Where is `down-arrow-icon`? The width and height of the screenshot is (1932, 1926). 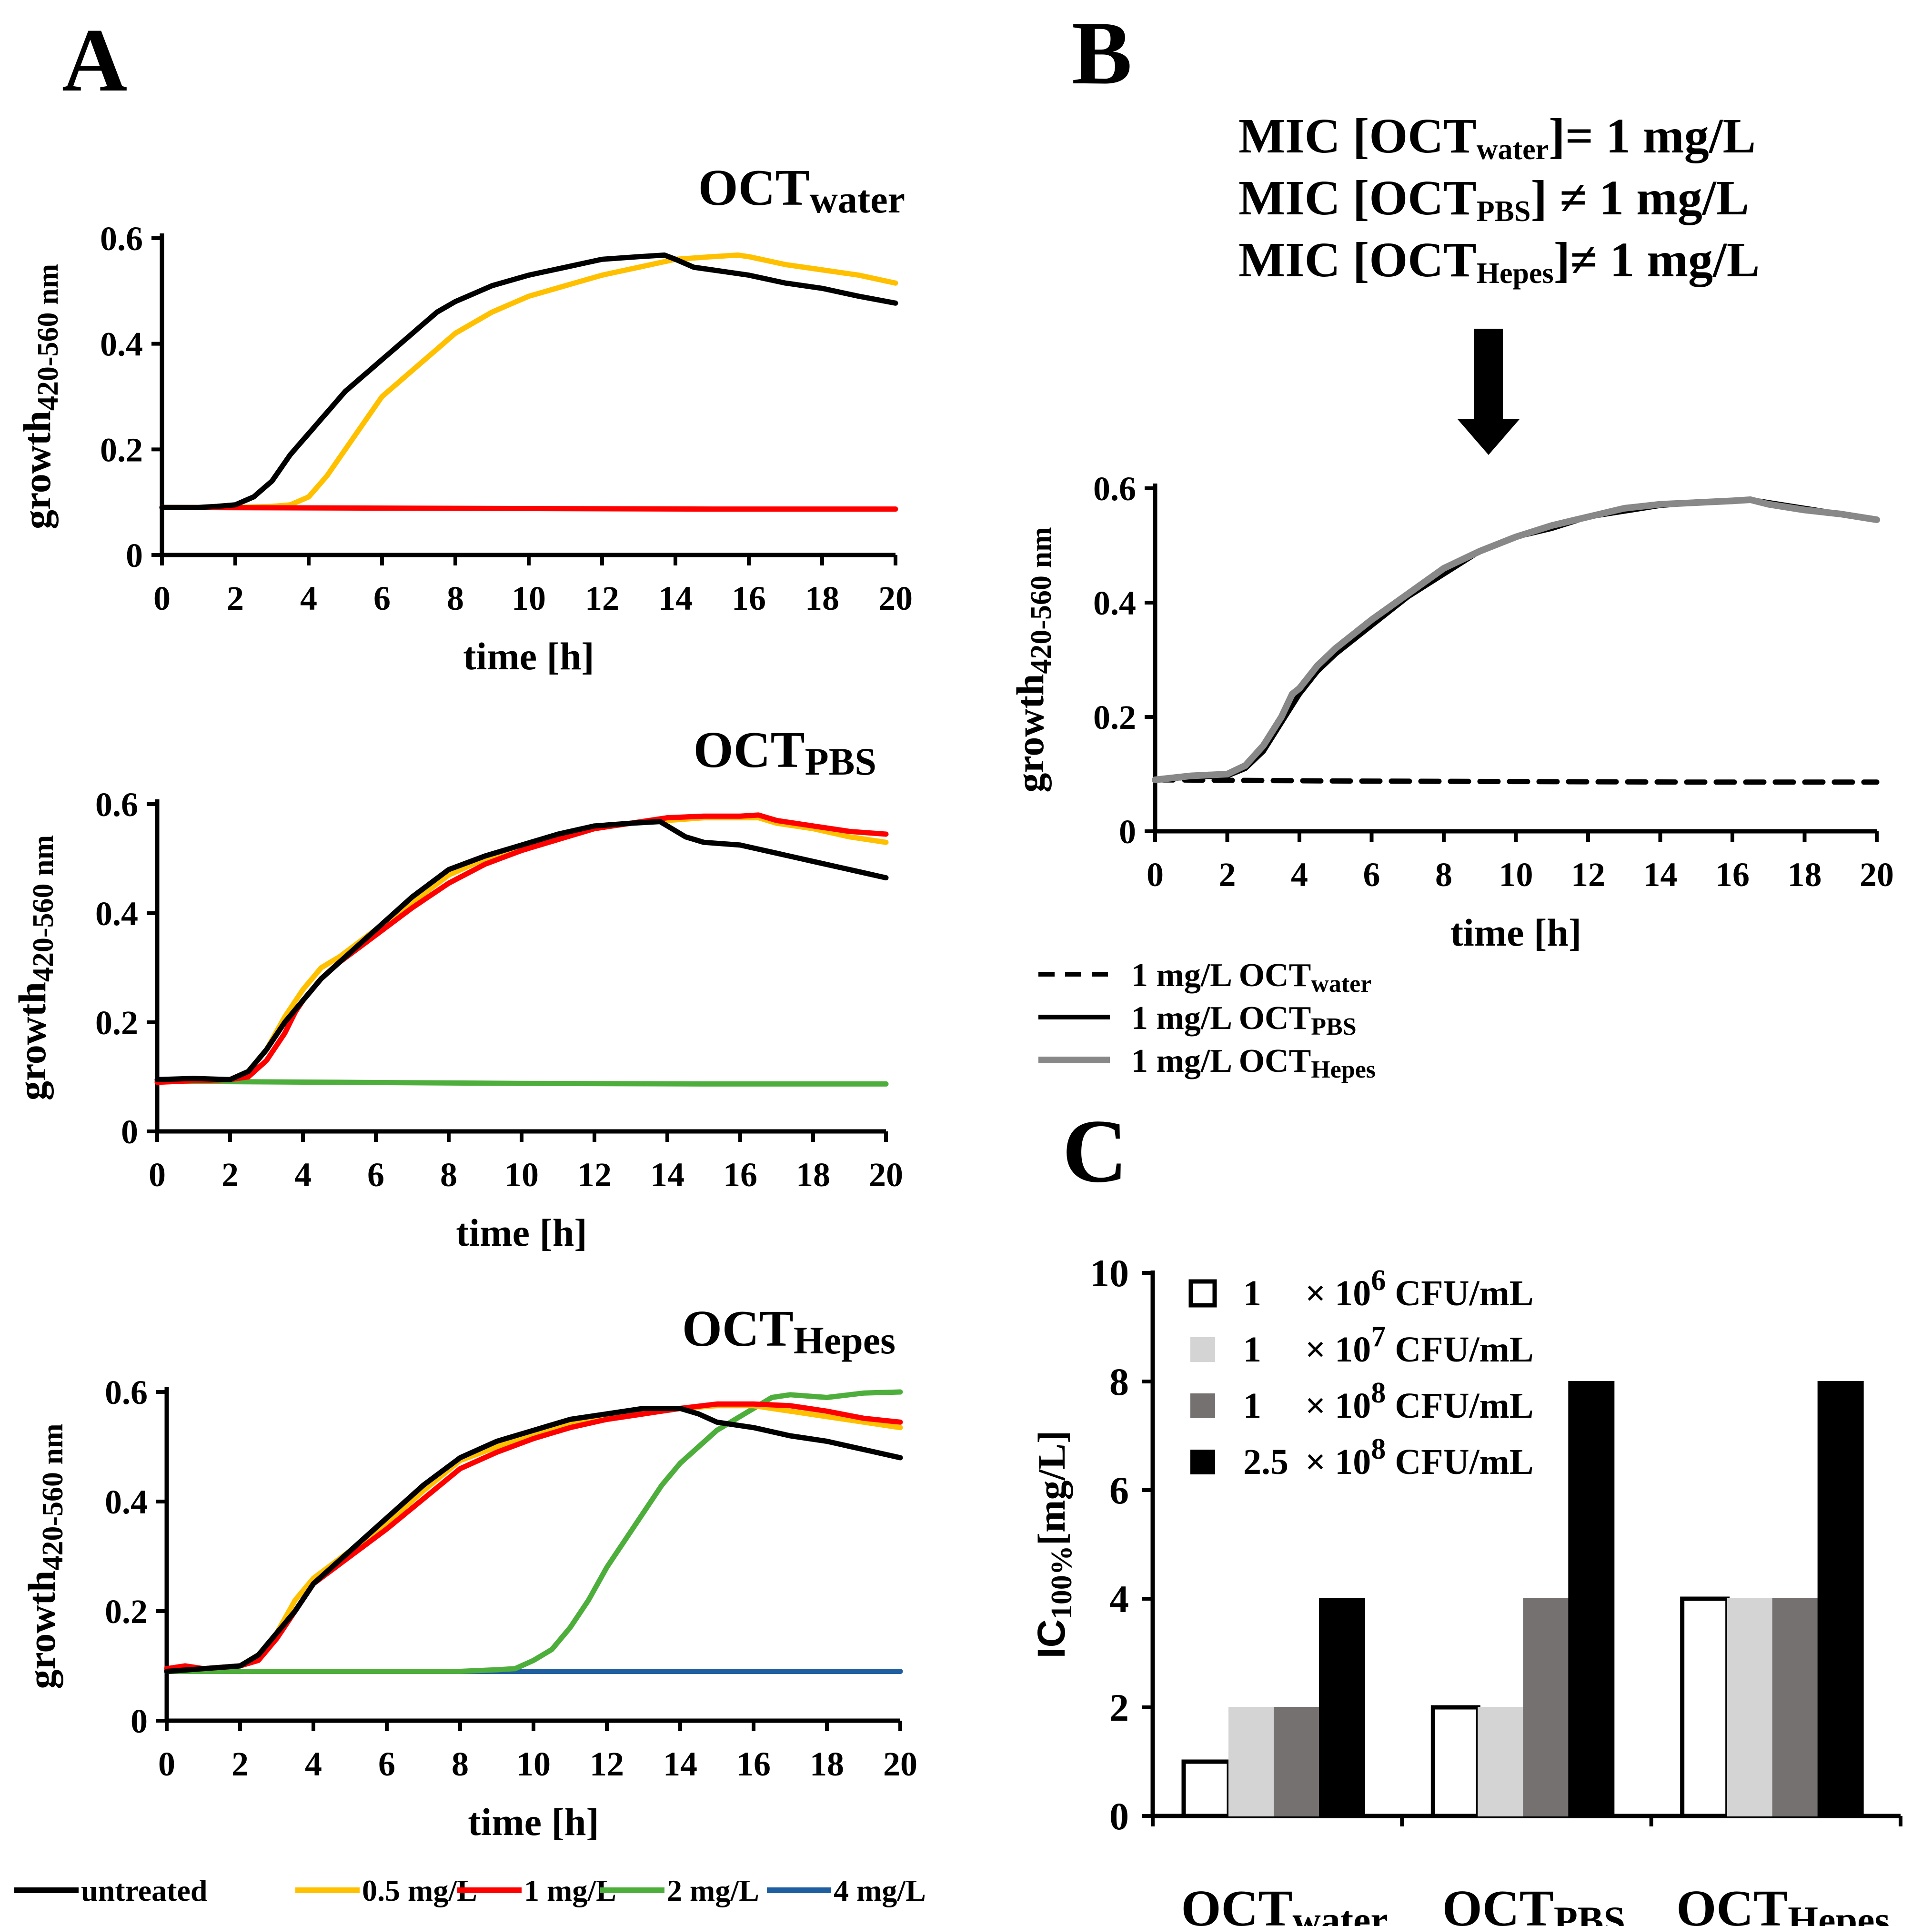
down-arrow-icon is located at coordinates (1489, 392).